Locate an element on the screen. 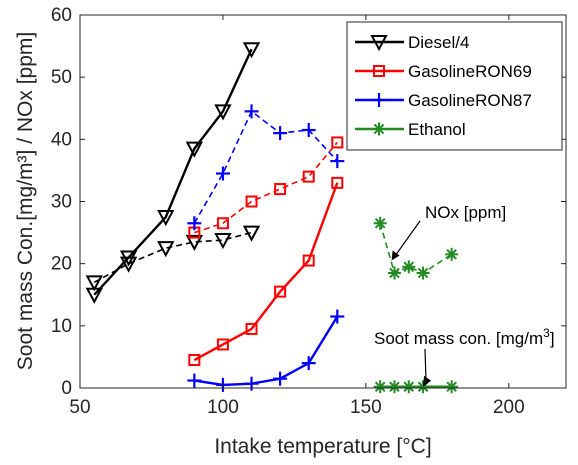 This screenshot has width=578, height=465. legend-item: Ethanol is located at coordinates (410, 129).